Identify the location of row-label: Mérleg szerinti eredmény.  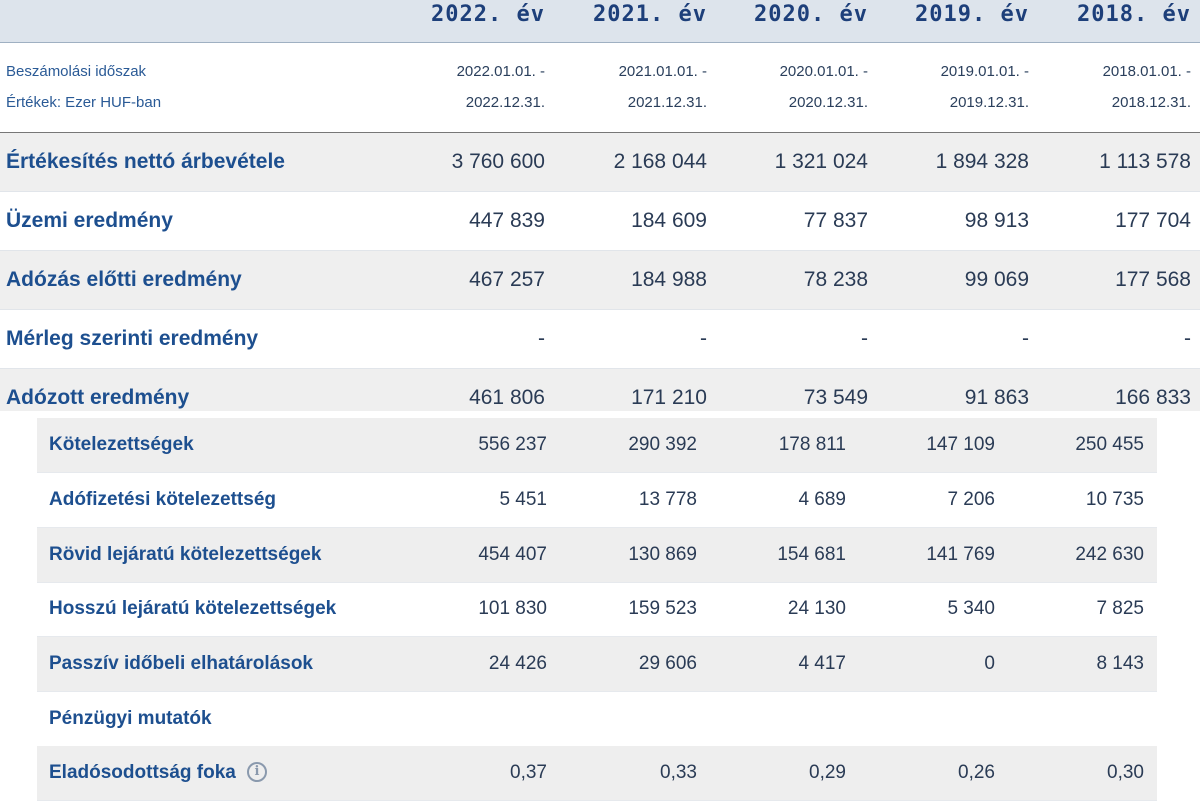
(132, 338).